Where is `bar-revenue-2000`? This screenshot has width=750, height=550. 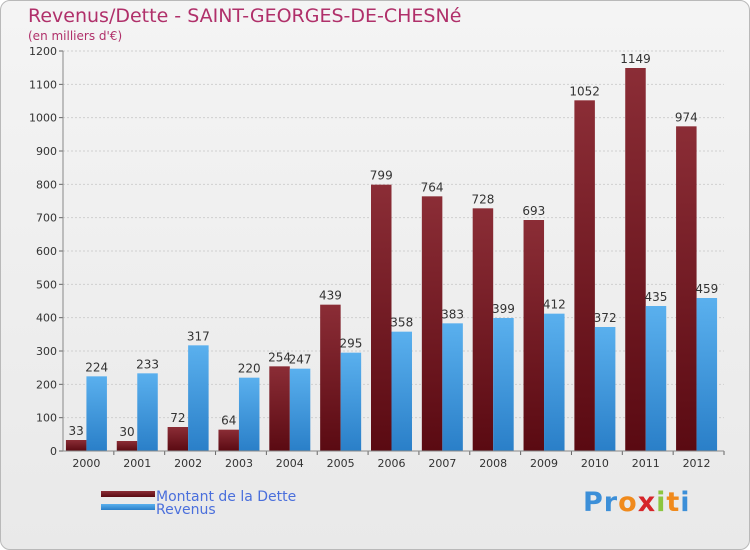 bar-revenue-2000 is located at coordinates (96, 413).